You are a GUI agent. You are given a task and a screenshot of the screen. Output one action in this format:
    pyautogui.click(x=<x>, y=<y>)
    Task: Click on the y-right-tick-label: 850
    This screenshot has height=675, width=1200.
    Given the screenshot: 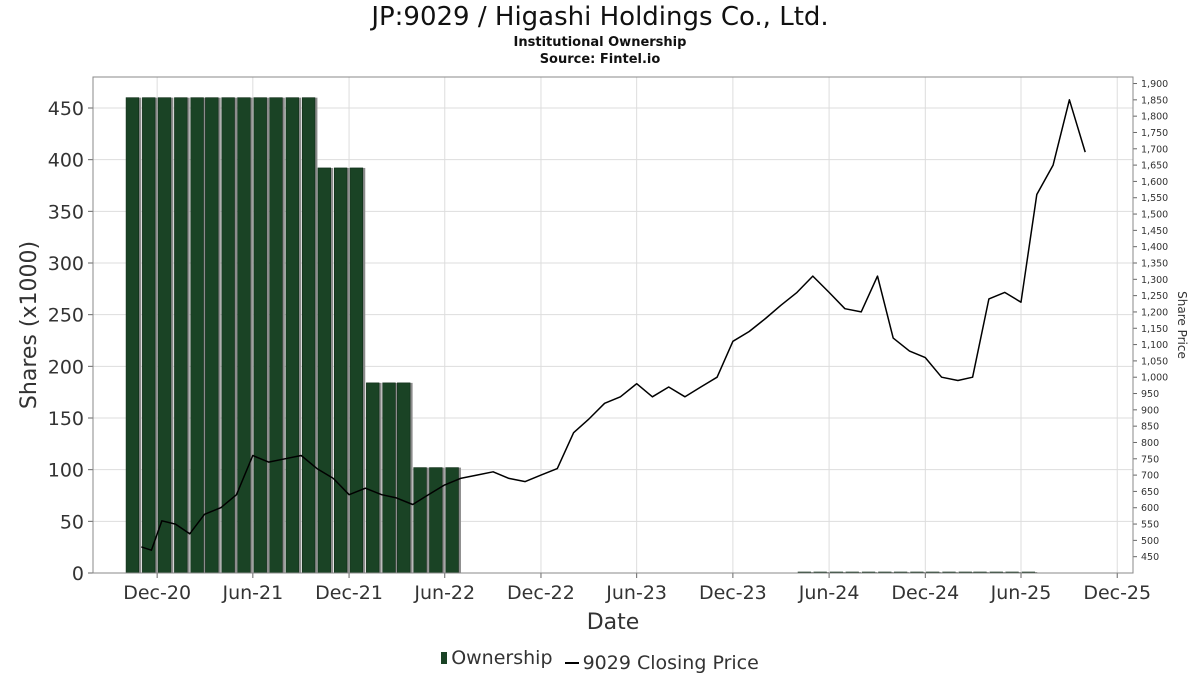 What is the action you would take?
    pyautogui.click(x=1150, y=427)
    